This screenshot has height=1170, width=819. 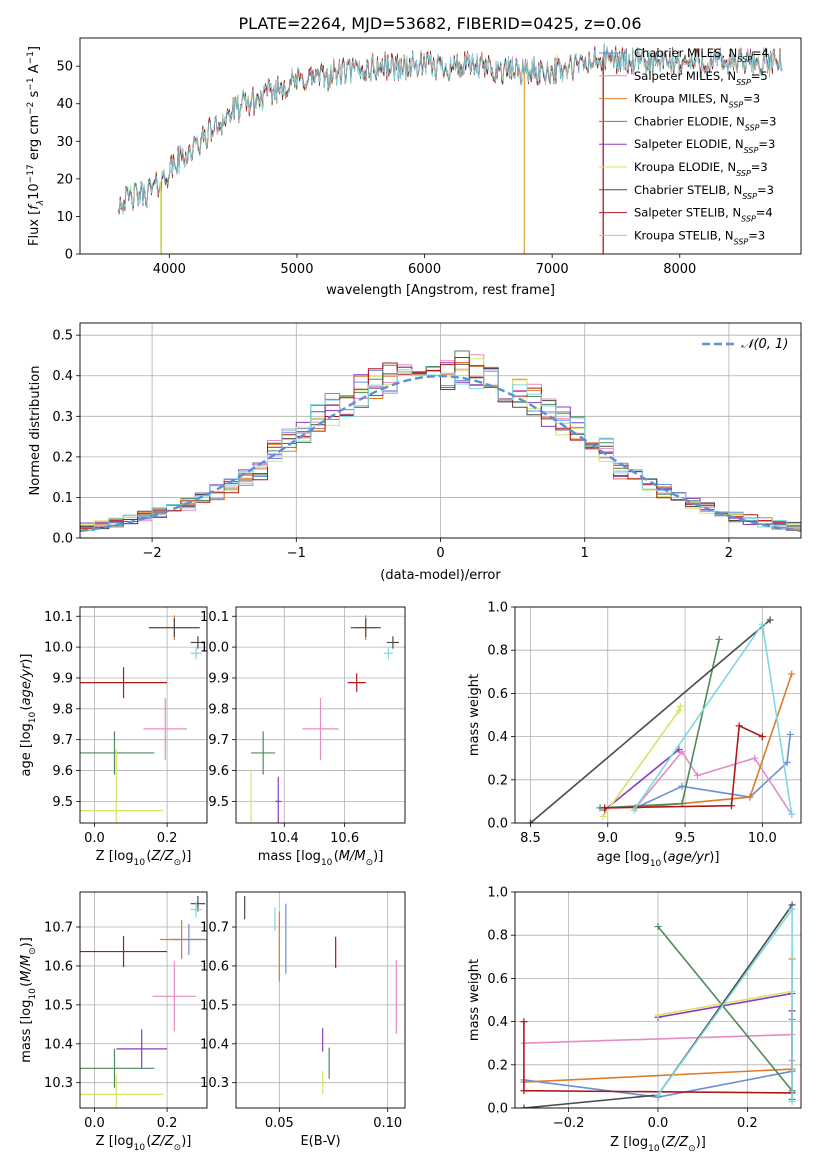 I want to click on weight-line-chabrier_elodie, so click(x=659, y=724).